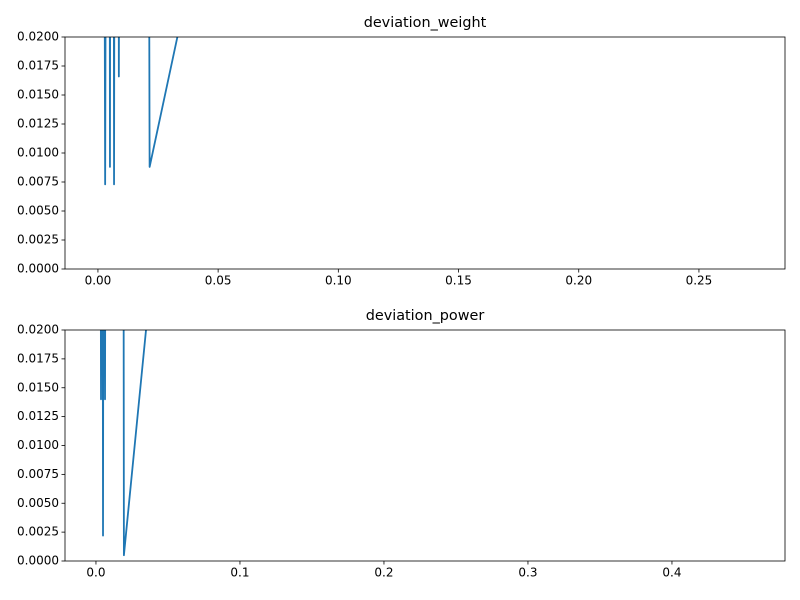 Image resolution: width=800 pixels, height=600 pixels. Describe the element at coordinates (671, 573) in the screenshot. I see `x-tick-label: 0.4` at that location.